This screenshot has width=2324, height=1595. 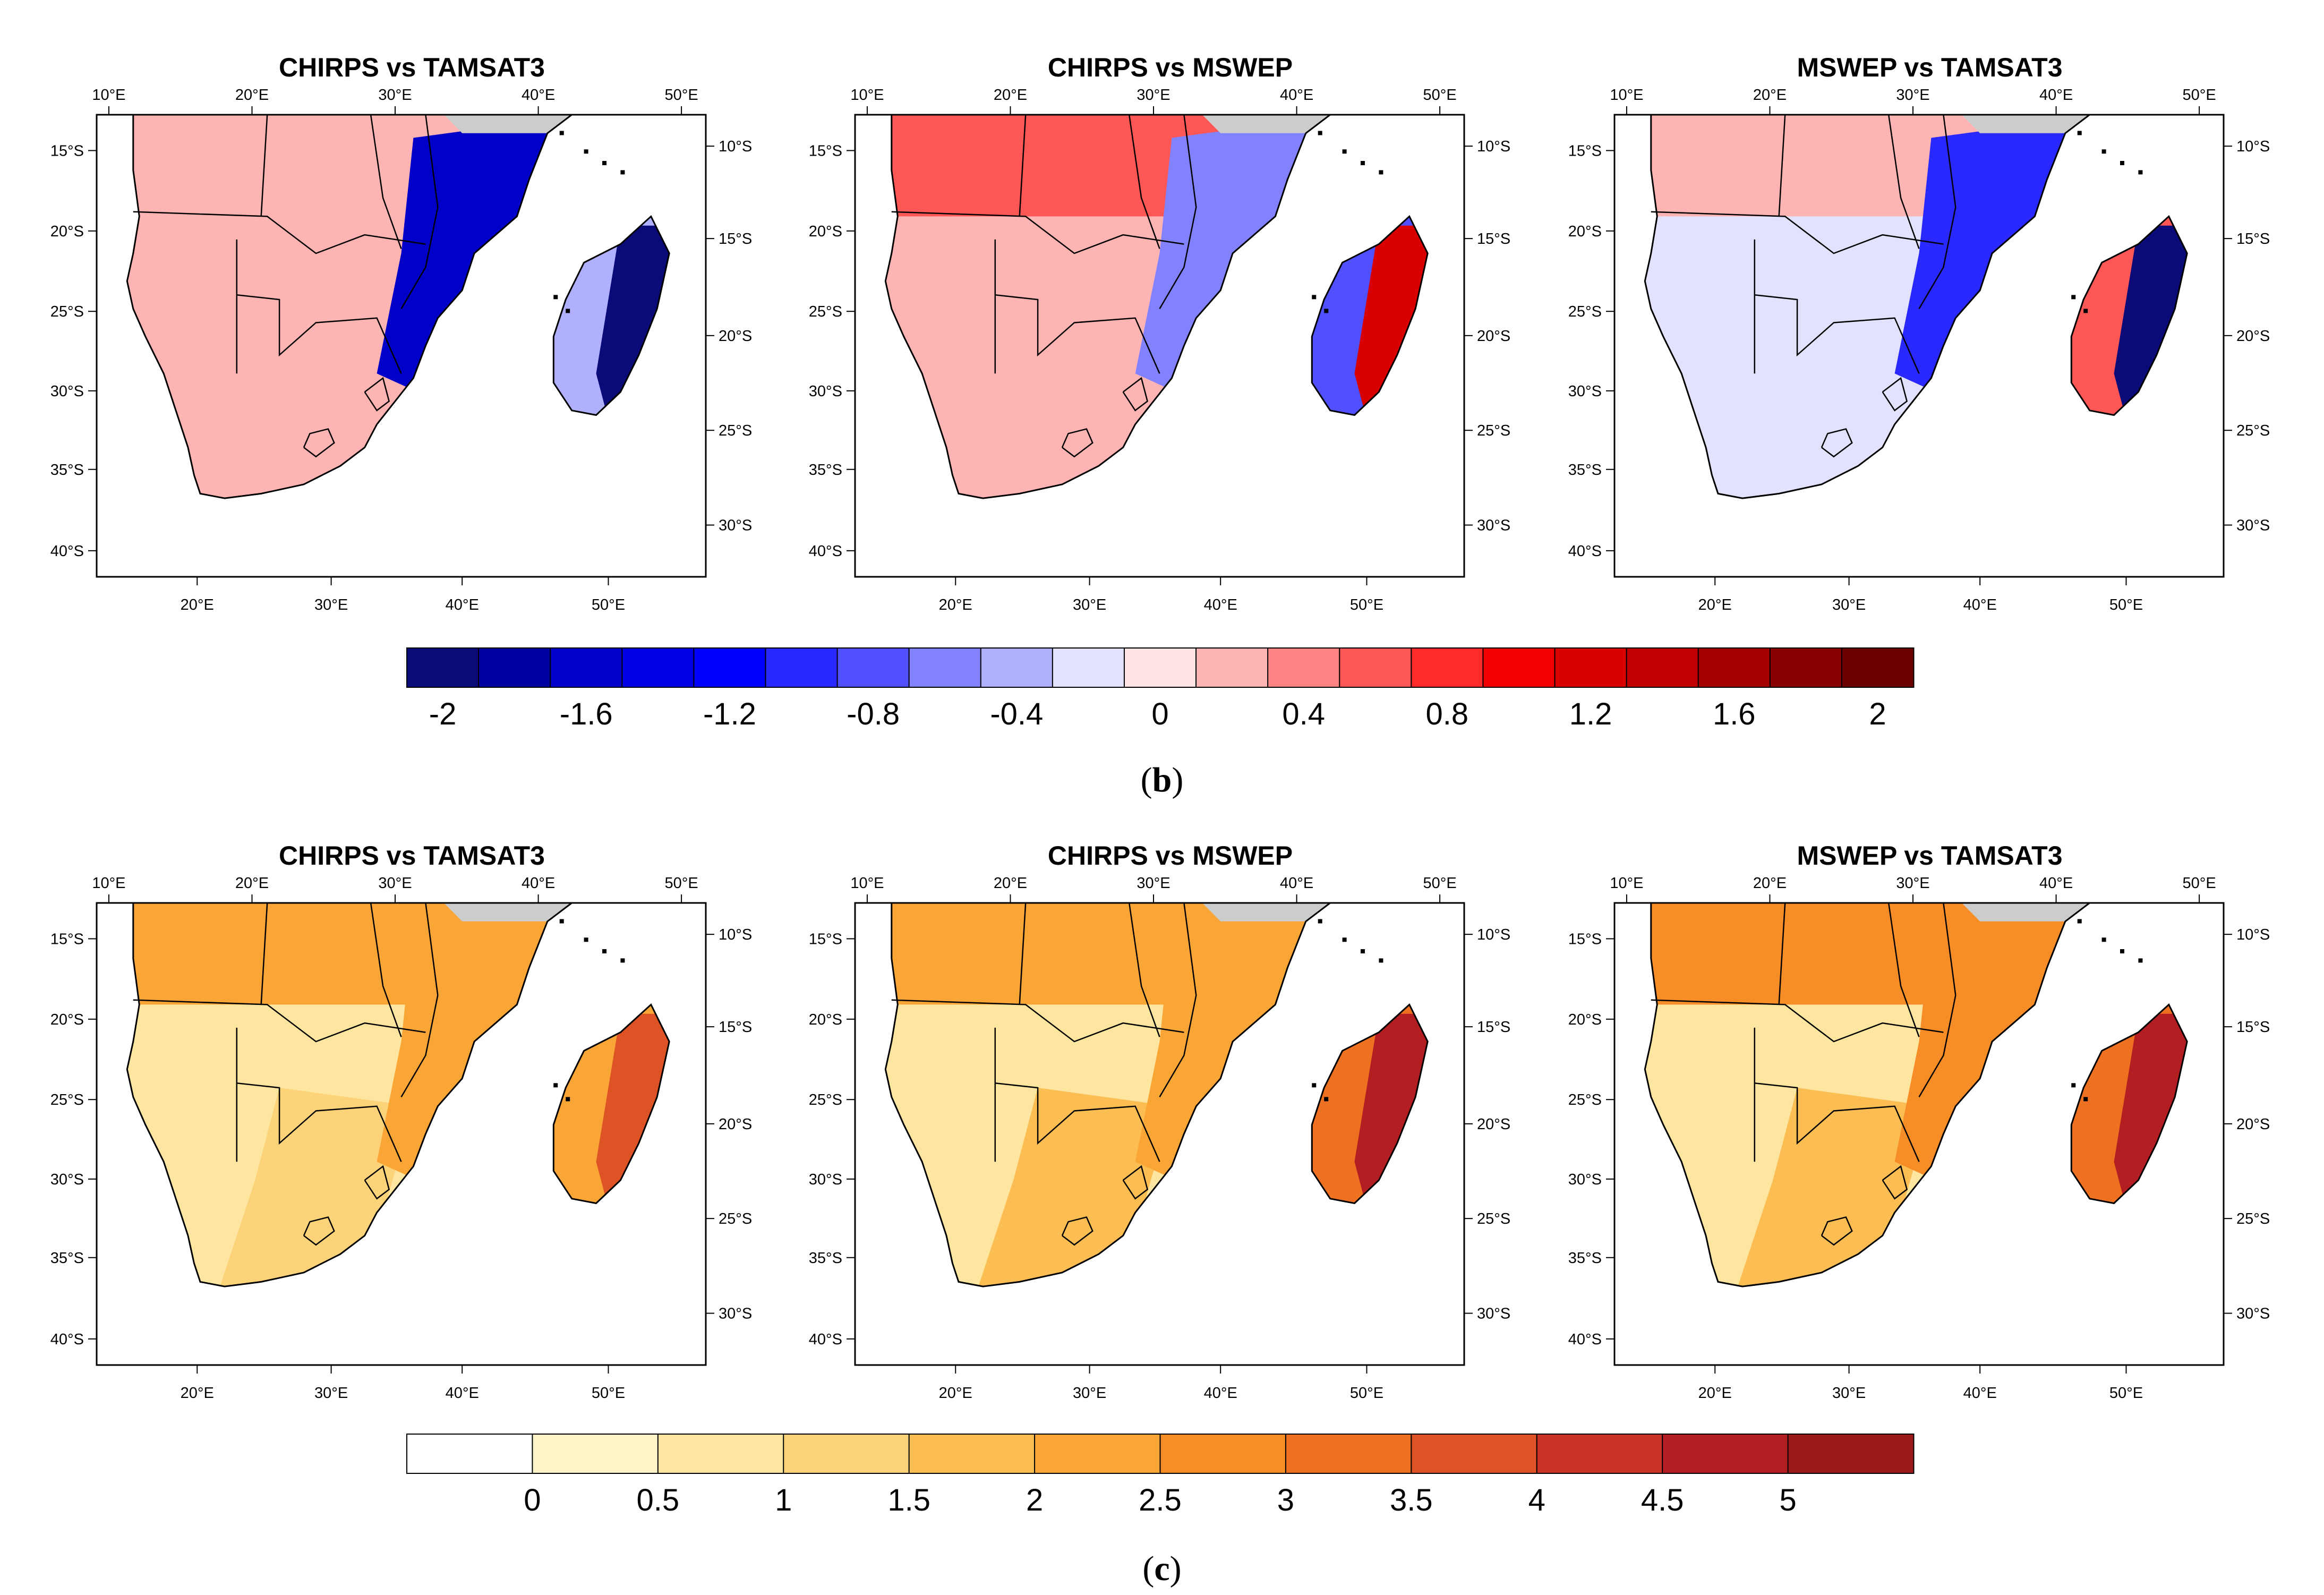 What do you see at coordinates (1493, 146) in the screenshot?
I see `lat-tick-label: 10°S` at bounding box center [1493, 146].